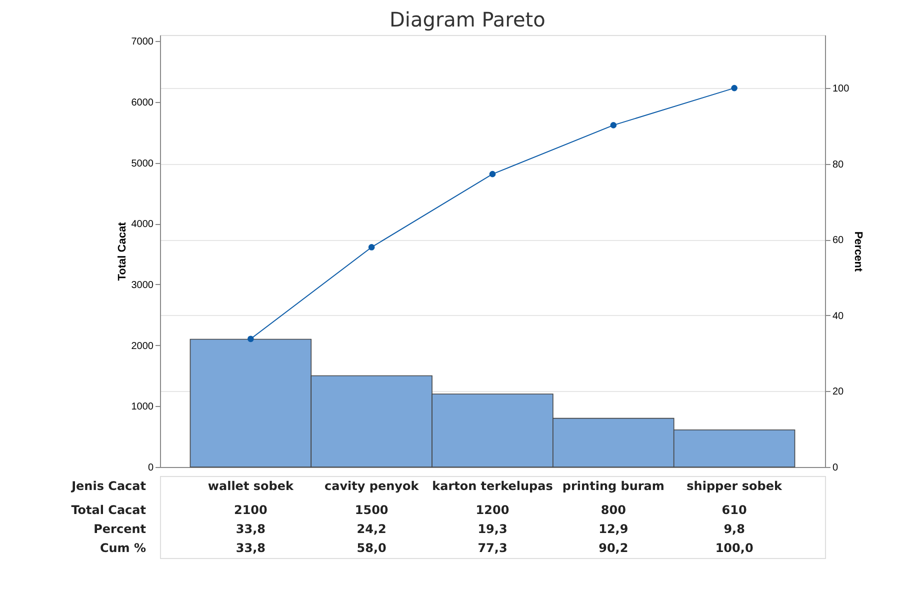  What do you see at coordinates (372, 486) in the screenshot?
I see `x-tick-label: cavity penyok` at bounding box center [372, 486].